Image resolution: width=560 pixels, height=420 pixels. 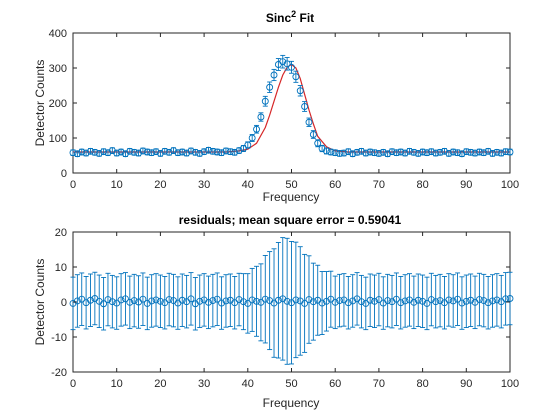 What do you see at coordinates (61, 233) in the screenshot?
I see `residuals-ytick-label: 20` at bounding box center [61, 233].